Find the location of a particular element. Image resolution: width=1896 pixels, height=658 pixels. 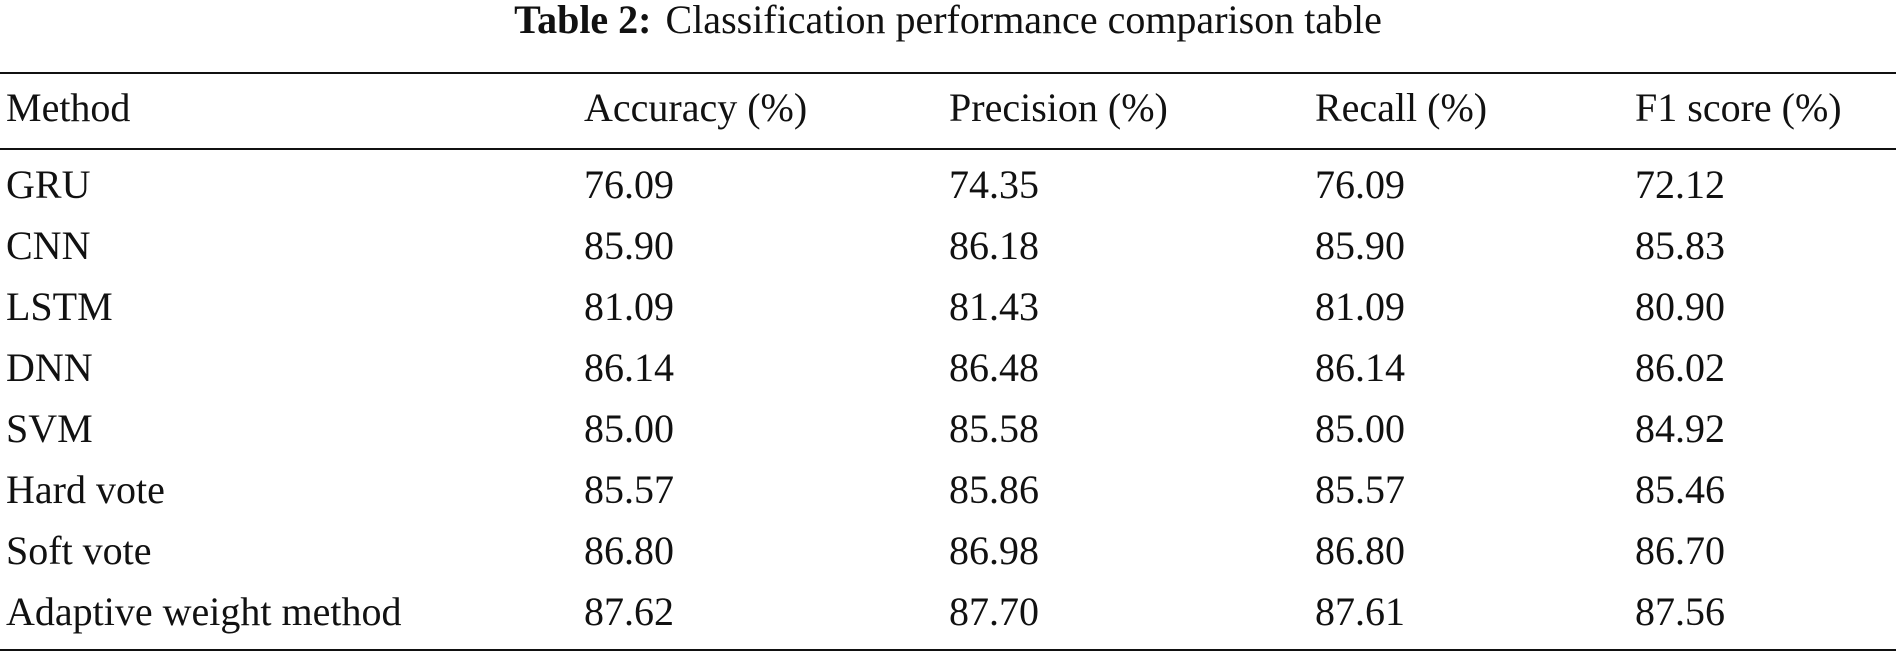

value-cell: 86.02 is located at coordinates (1680, 367).